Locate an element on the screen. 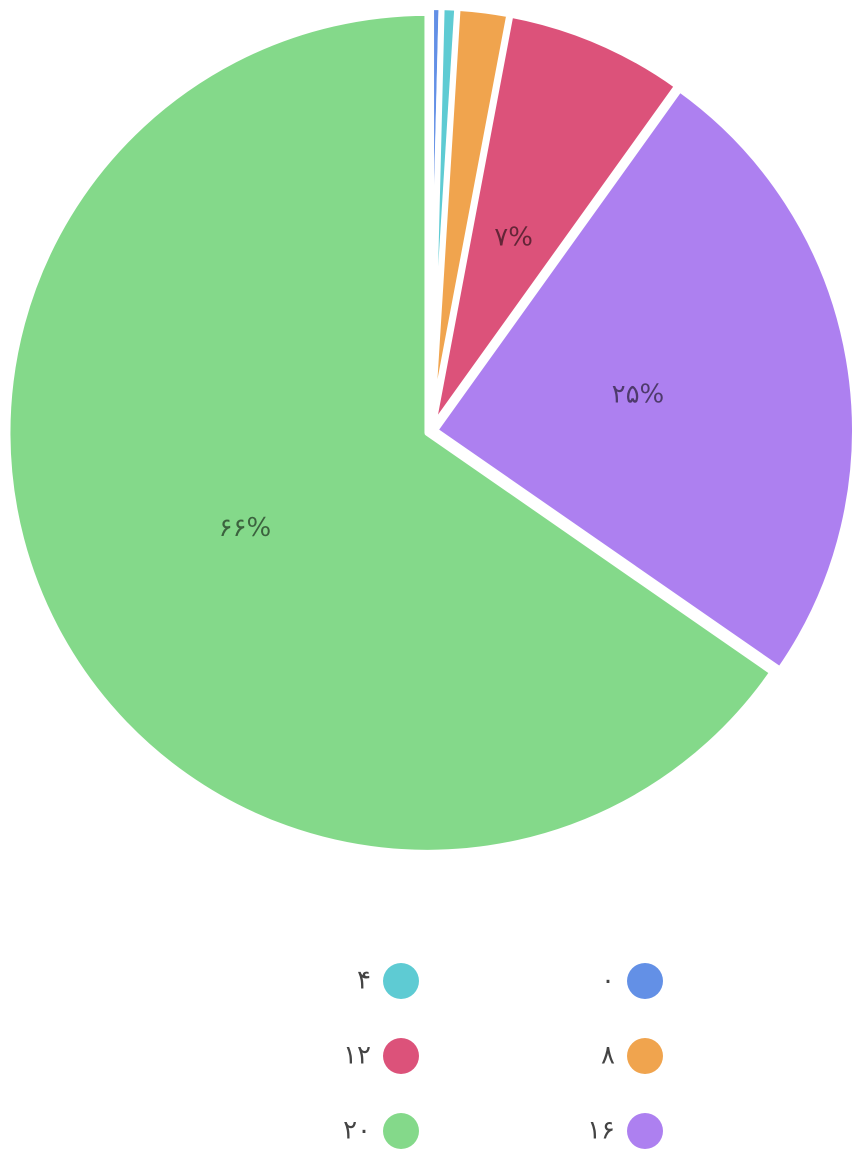 This screenshot has height=1173, width=855. legend-label: ۴ is located at coordinates (364, 981).